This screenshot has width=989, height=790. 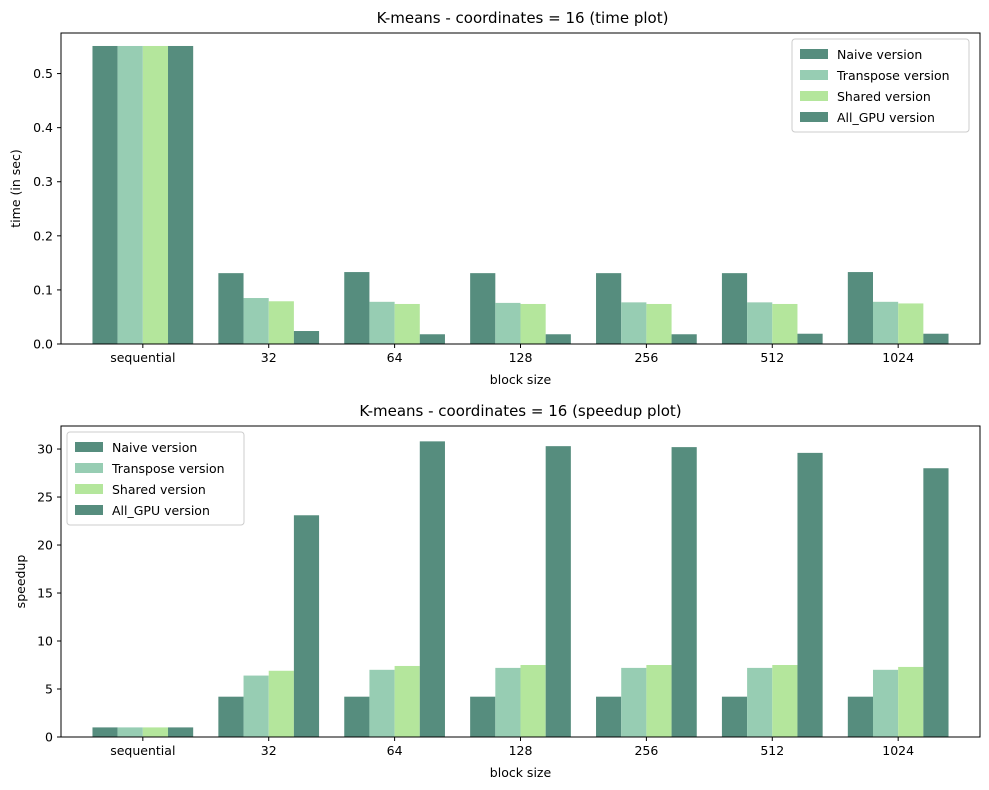 What do you see at coordinates (884, 96) in the screenshot?
I see `time-chart-legend-label: Shared version` at bounding box center [884, 96].